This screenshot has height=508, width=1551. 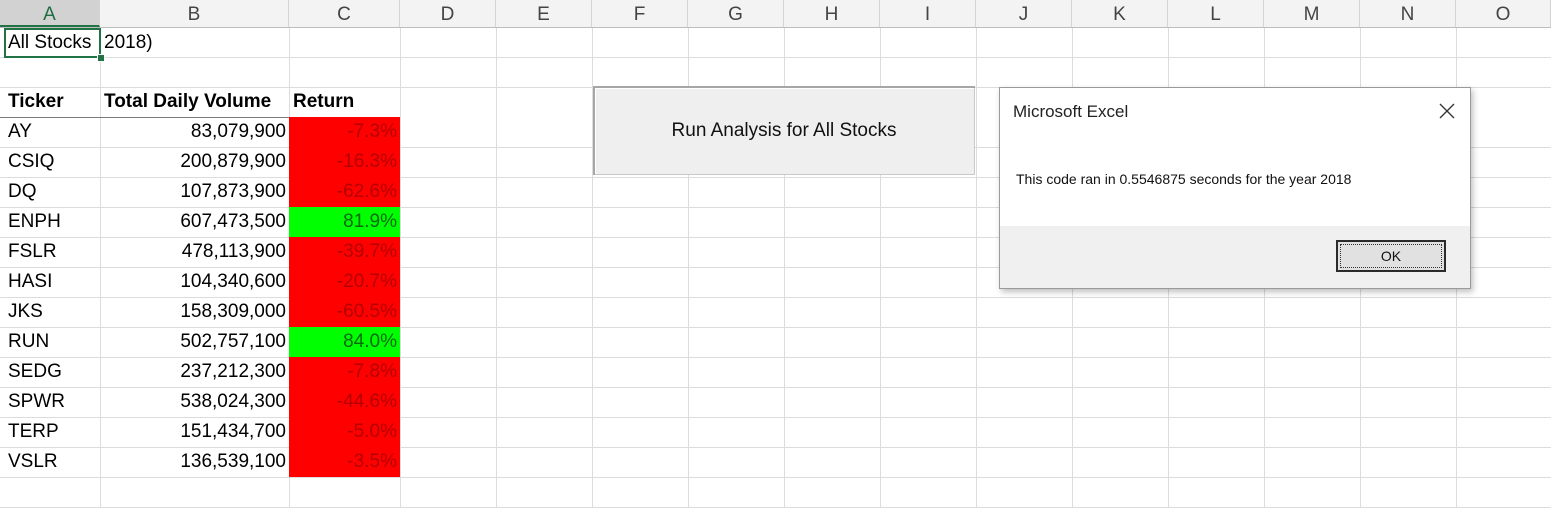 I want to click on return-cell: -62.6%, so click(x=344, y=192).